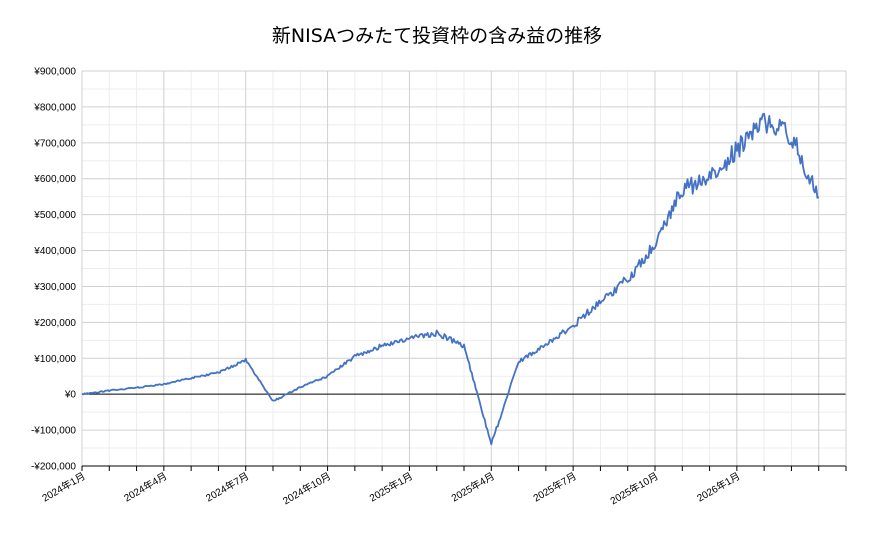  Describe the element at coordinates (54, 359) in the screenshot. I see `y-tick-label: ¥100,000` at that location.